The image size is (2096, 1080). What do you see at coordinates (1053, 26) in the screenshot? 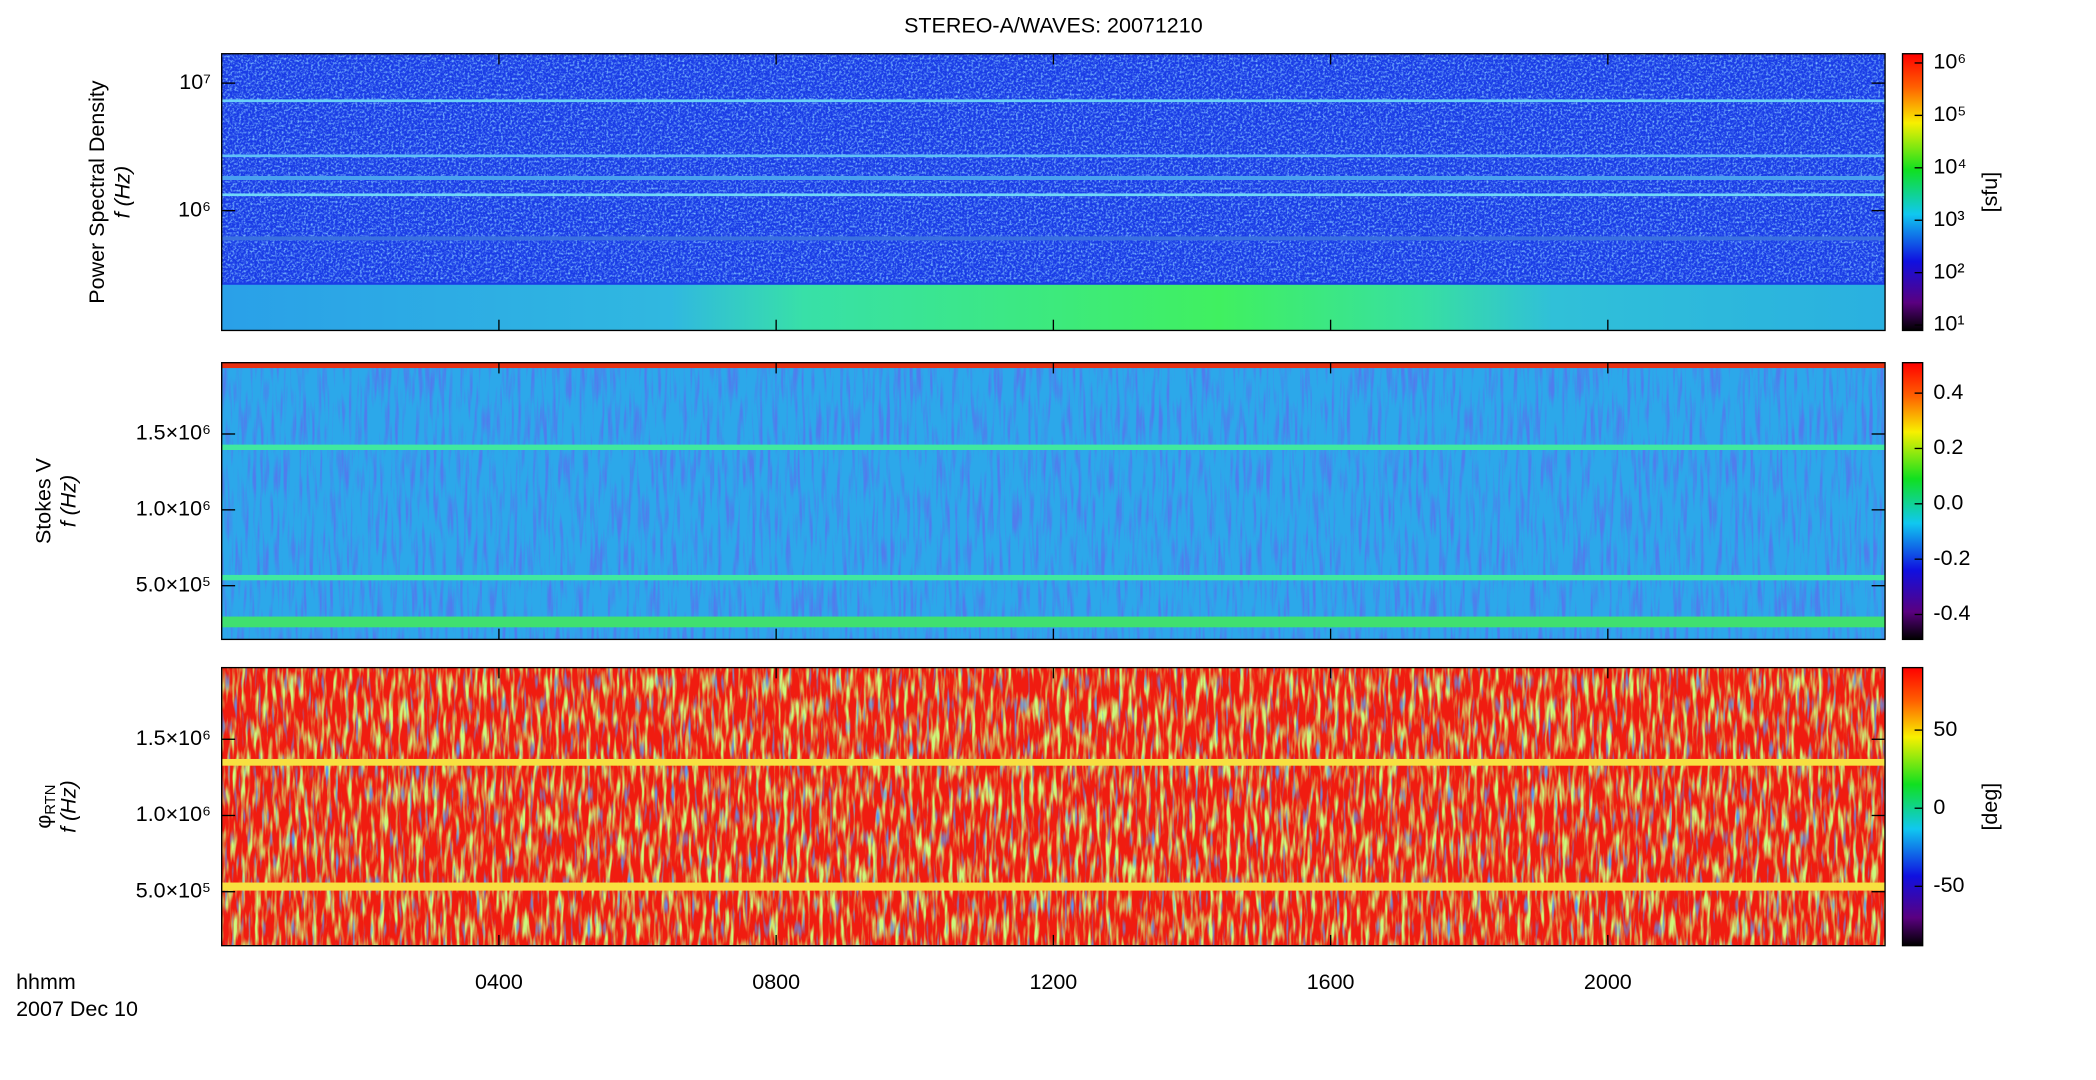
I see `chart-title: STEREO-A/WAVES: 20071210` at bounding box center [1053, 26].